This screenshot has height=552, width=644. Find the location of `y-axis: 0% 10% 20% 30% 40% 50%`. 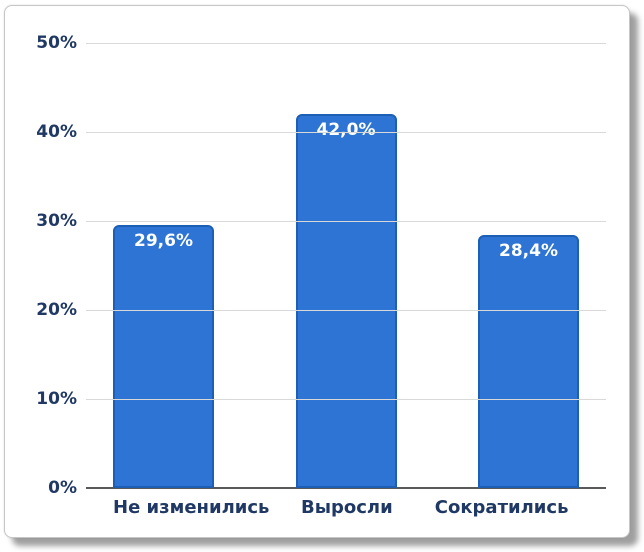

y-axis: 0% 10% 20% 30% 40% 50% is located at coordinates (41, 265).